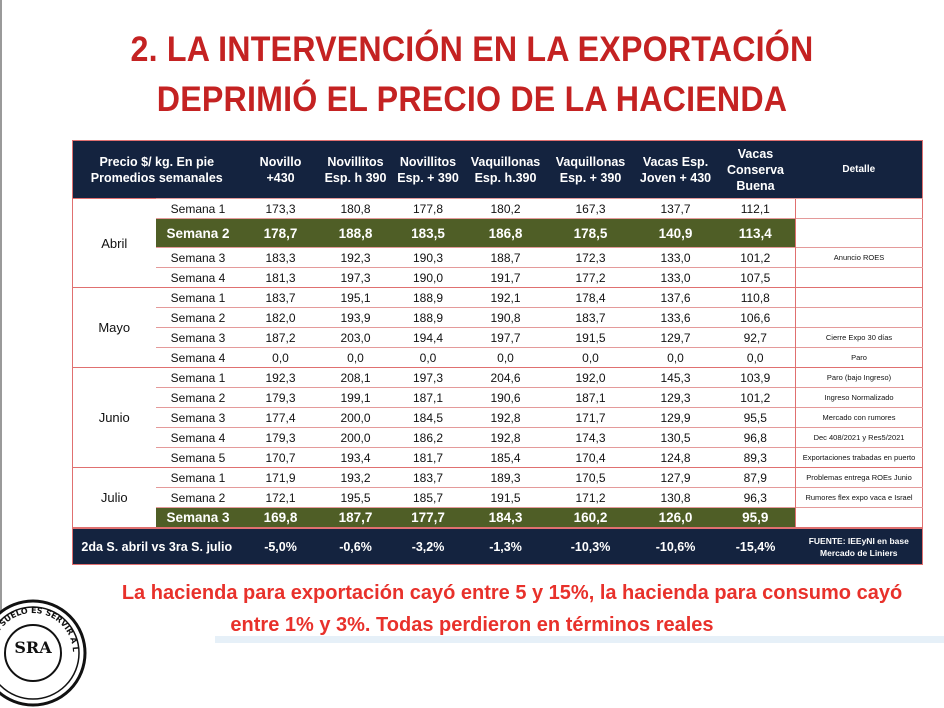  I want to click on price-cell: 127,9, so click(675, 477).